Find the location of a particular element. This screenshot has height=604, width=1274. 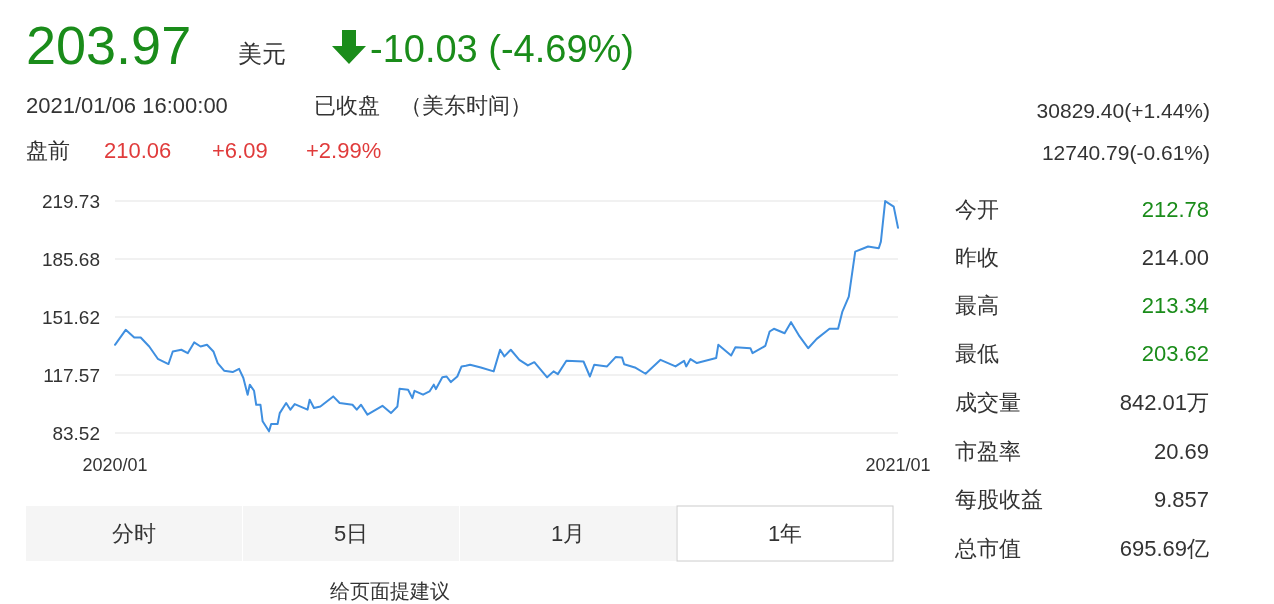

text: 214.00 is located at coordinates (1175, 257).